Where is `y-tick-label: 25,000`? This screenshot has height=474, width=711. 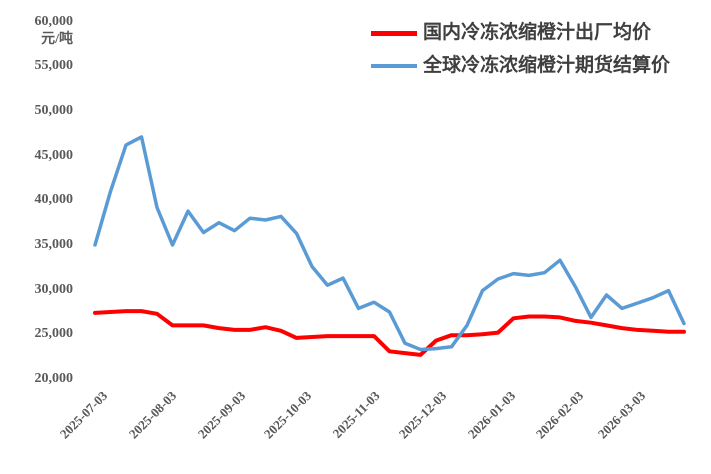 y-tick-label: 25,000 is located at coordinates (54, 334).